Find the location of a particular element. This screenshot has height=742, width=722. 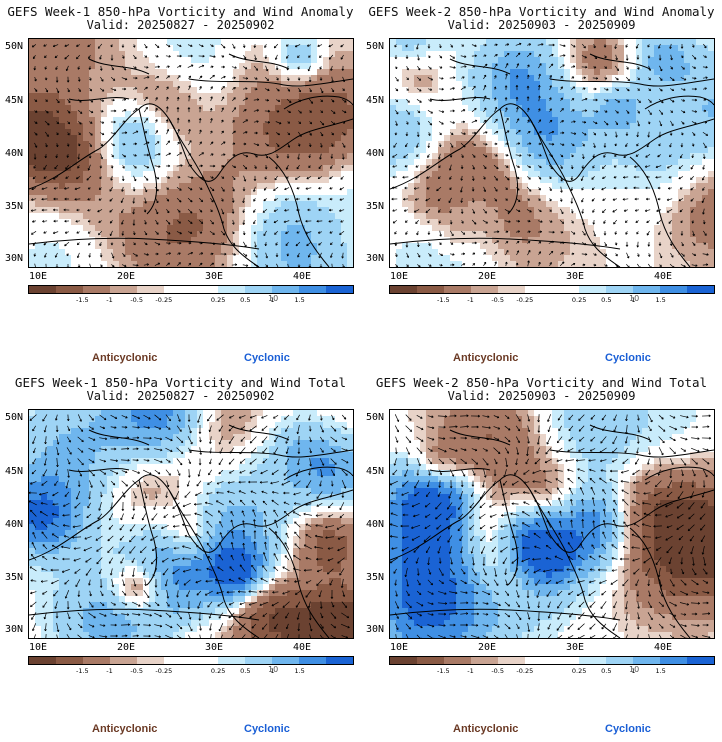

panel-valid-dates: Valid: 20250903 - 20250909 is located at coordinates (541, 25).